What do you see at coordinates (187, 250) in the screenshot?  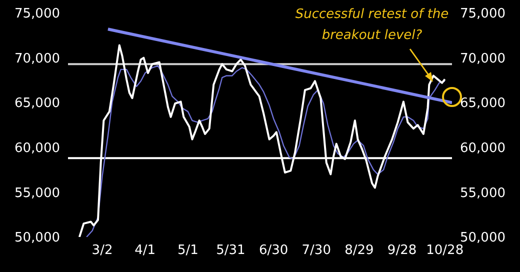 I see `x-tick-label: 5/1` at bounding box center [187, 250].